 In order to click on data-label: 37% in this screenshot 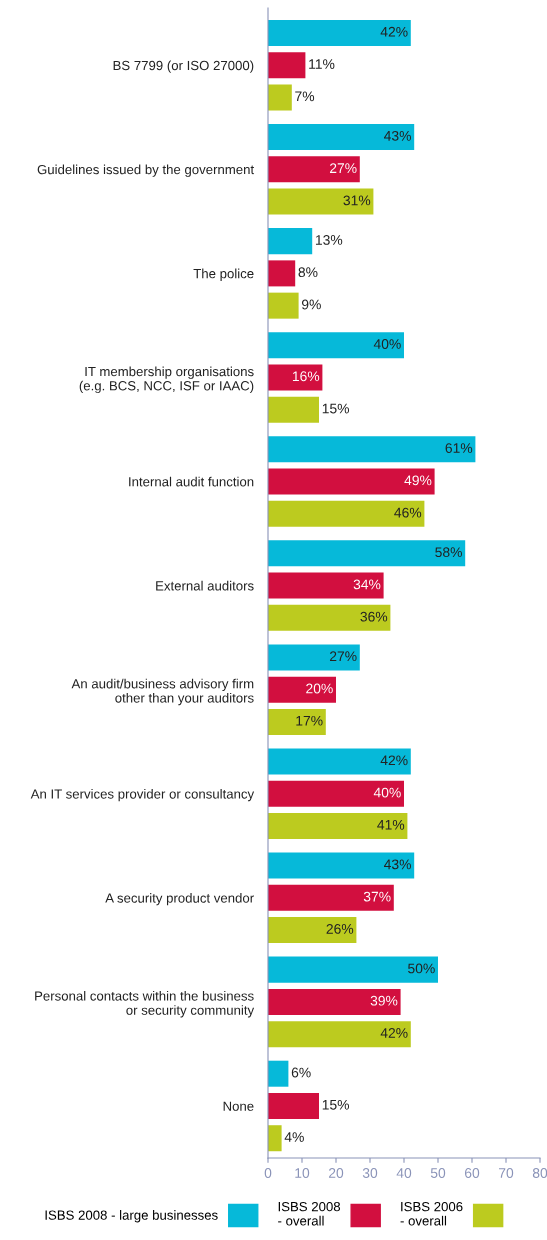, I will do `click(377, 896)`.